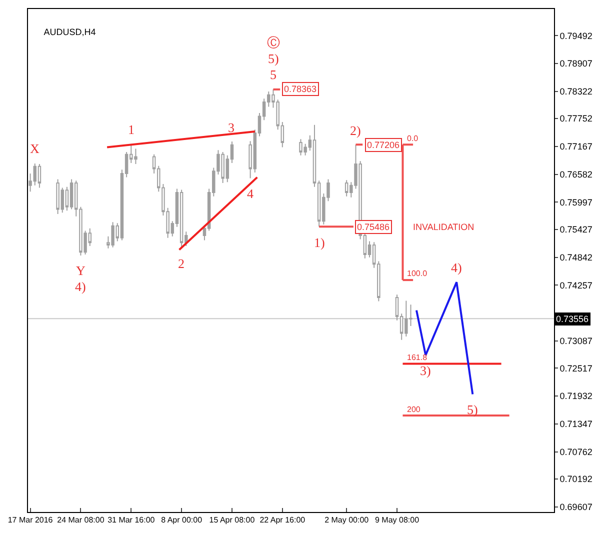 Image resolution: width=600 pixels, height=533 pixels. I want to click on annotation: INVALIDATION, so click(443, 227).